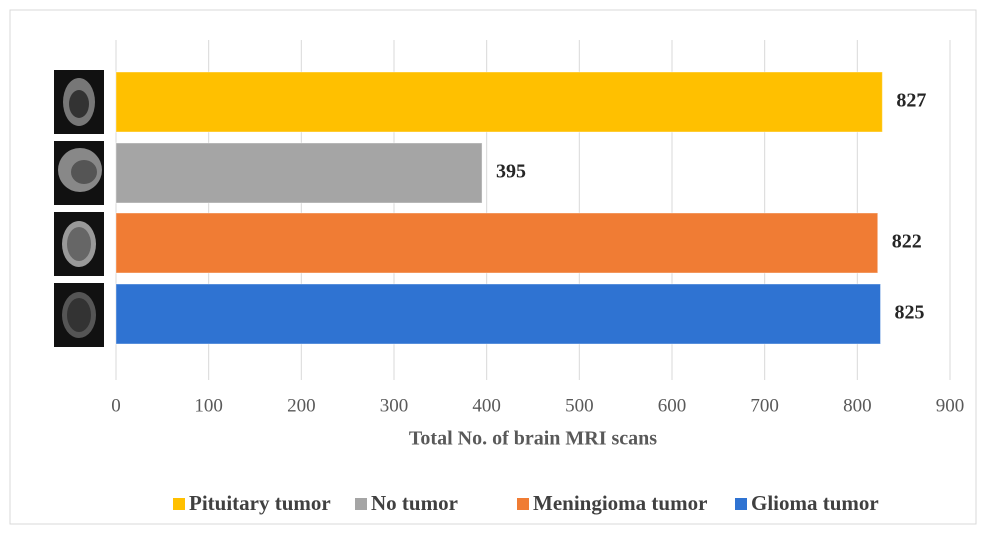 Image resolution: width=982 pixels, height=534 pixels. I want to click on x-tick-label: 900, so click(950, 405).